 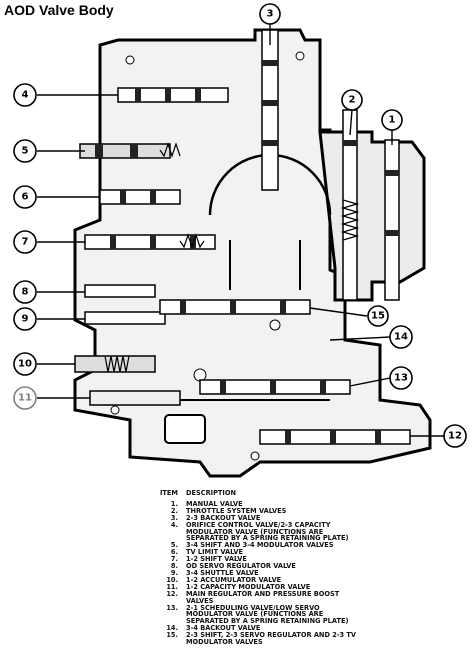 What do you see at coordinates (174, 517) in the screenshot?
I see `item-number: 3.` at bounding box center [174, 517].